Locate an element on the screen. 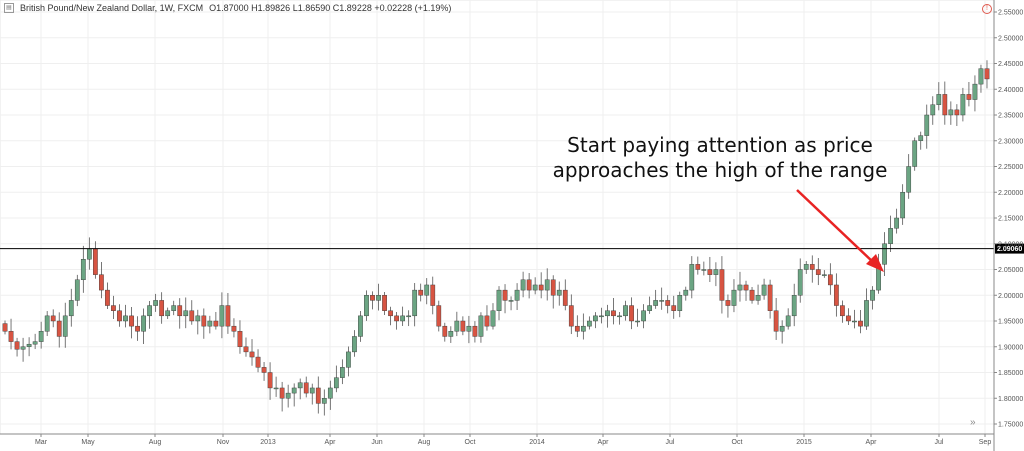  alert-icon: ! is located at coordinates (987, 9).